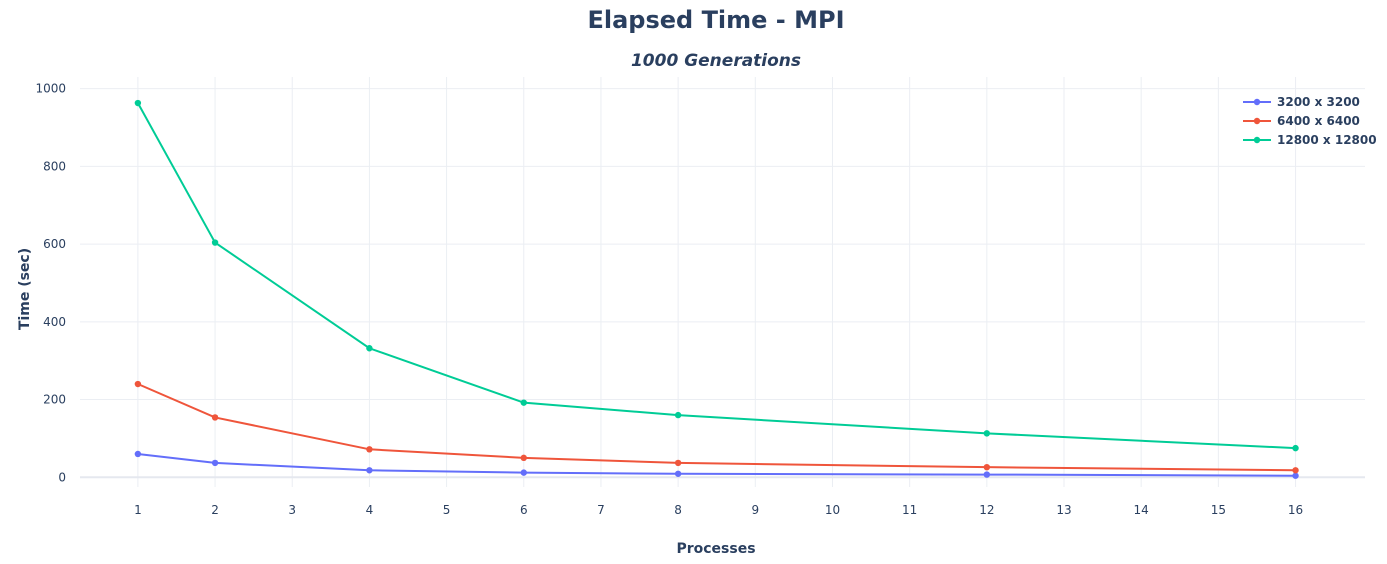  Describe the element at coordinates (718, 510) in the screenshot. I see `x-tick-labels: 1 2 3 4 5 6 7 8 9 10 11 12 13 14 15 16` at that location.